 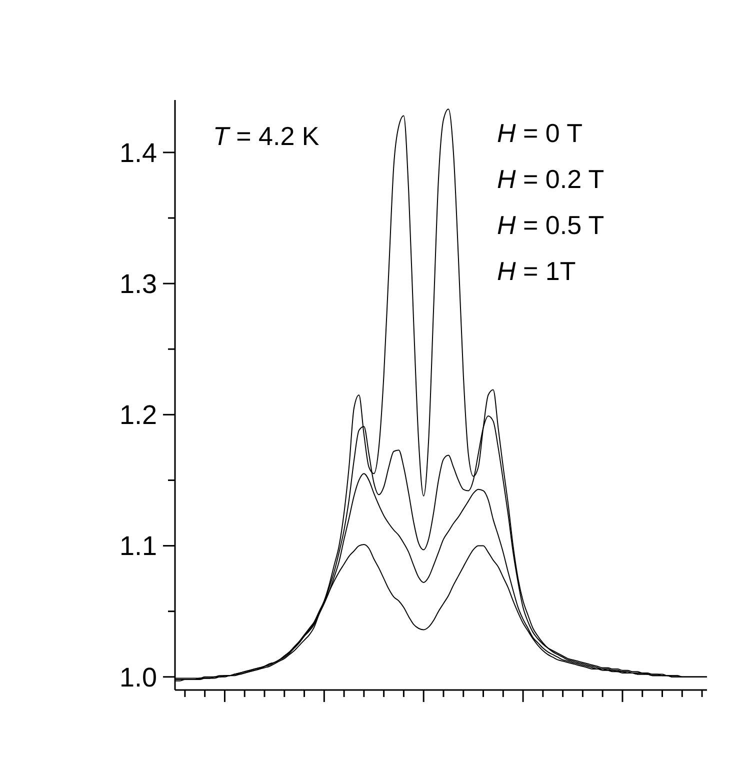 I want to click on annotation: T = 4.2 K, so click(x=266, y=136).